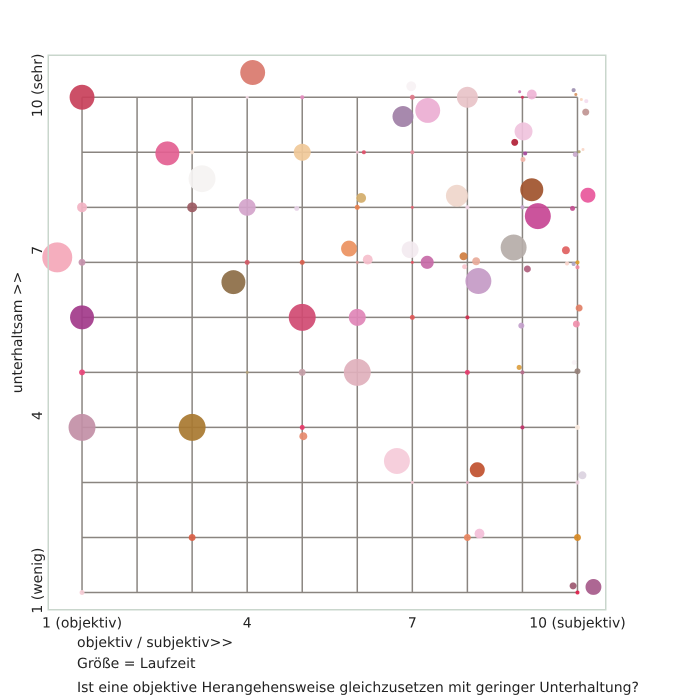  What do you see at coordinates (38, 581) in the screenshot?
I see `y-tick-label: 1 (wenig)` at bounding box center [38, 581].